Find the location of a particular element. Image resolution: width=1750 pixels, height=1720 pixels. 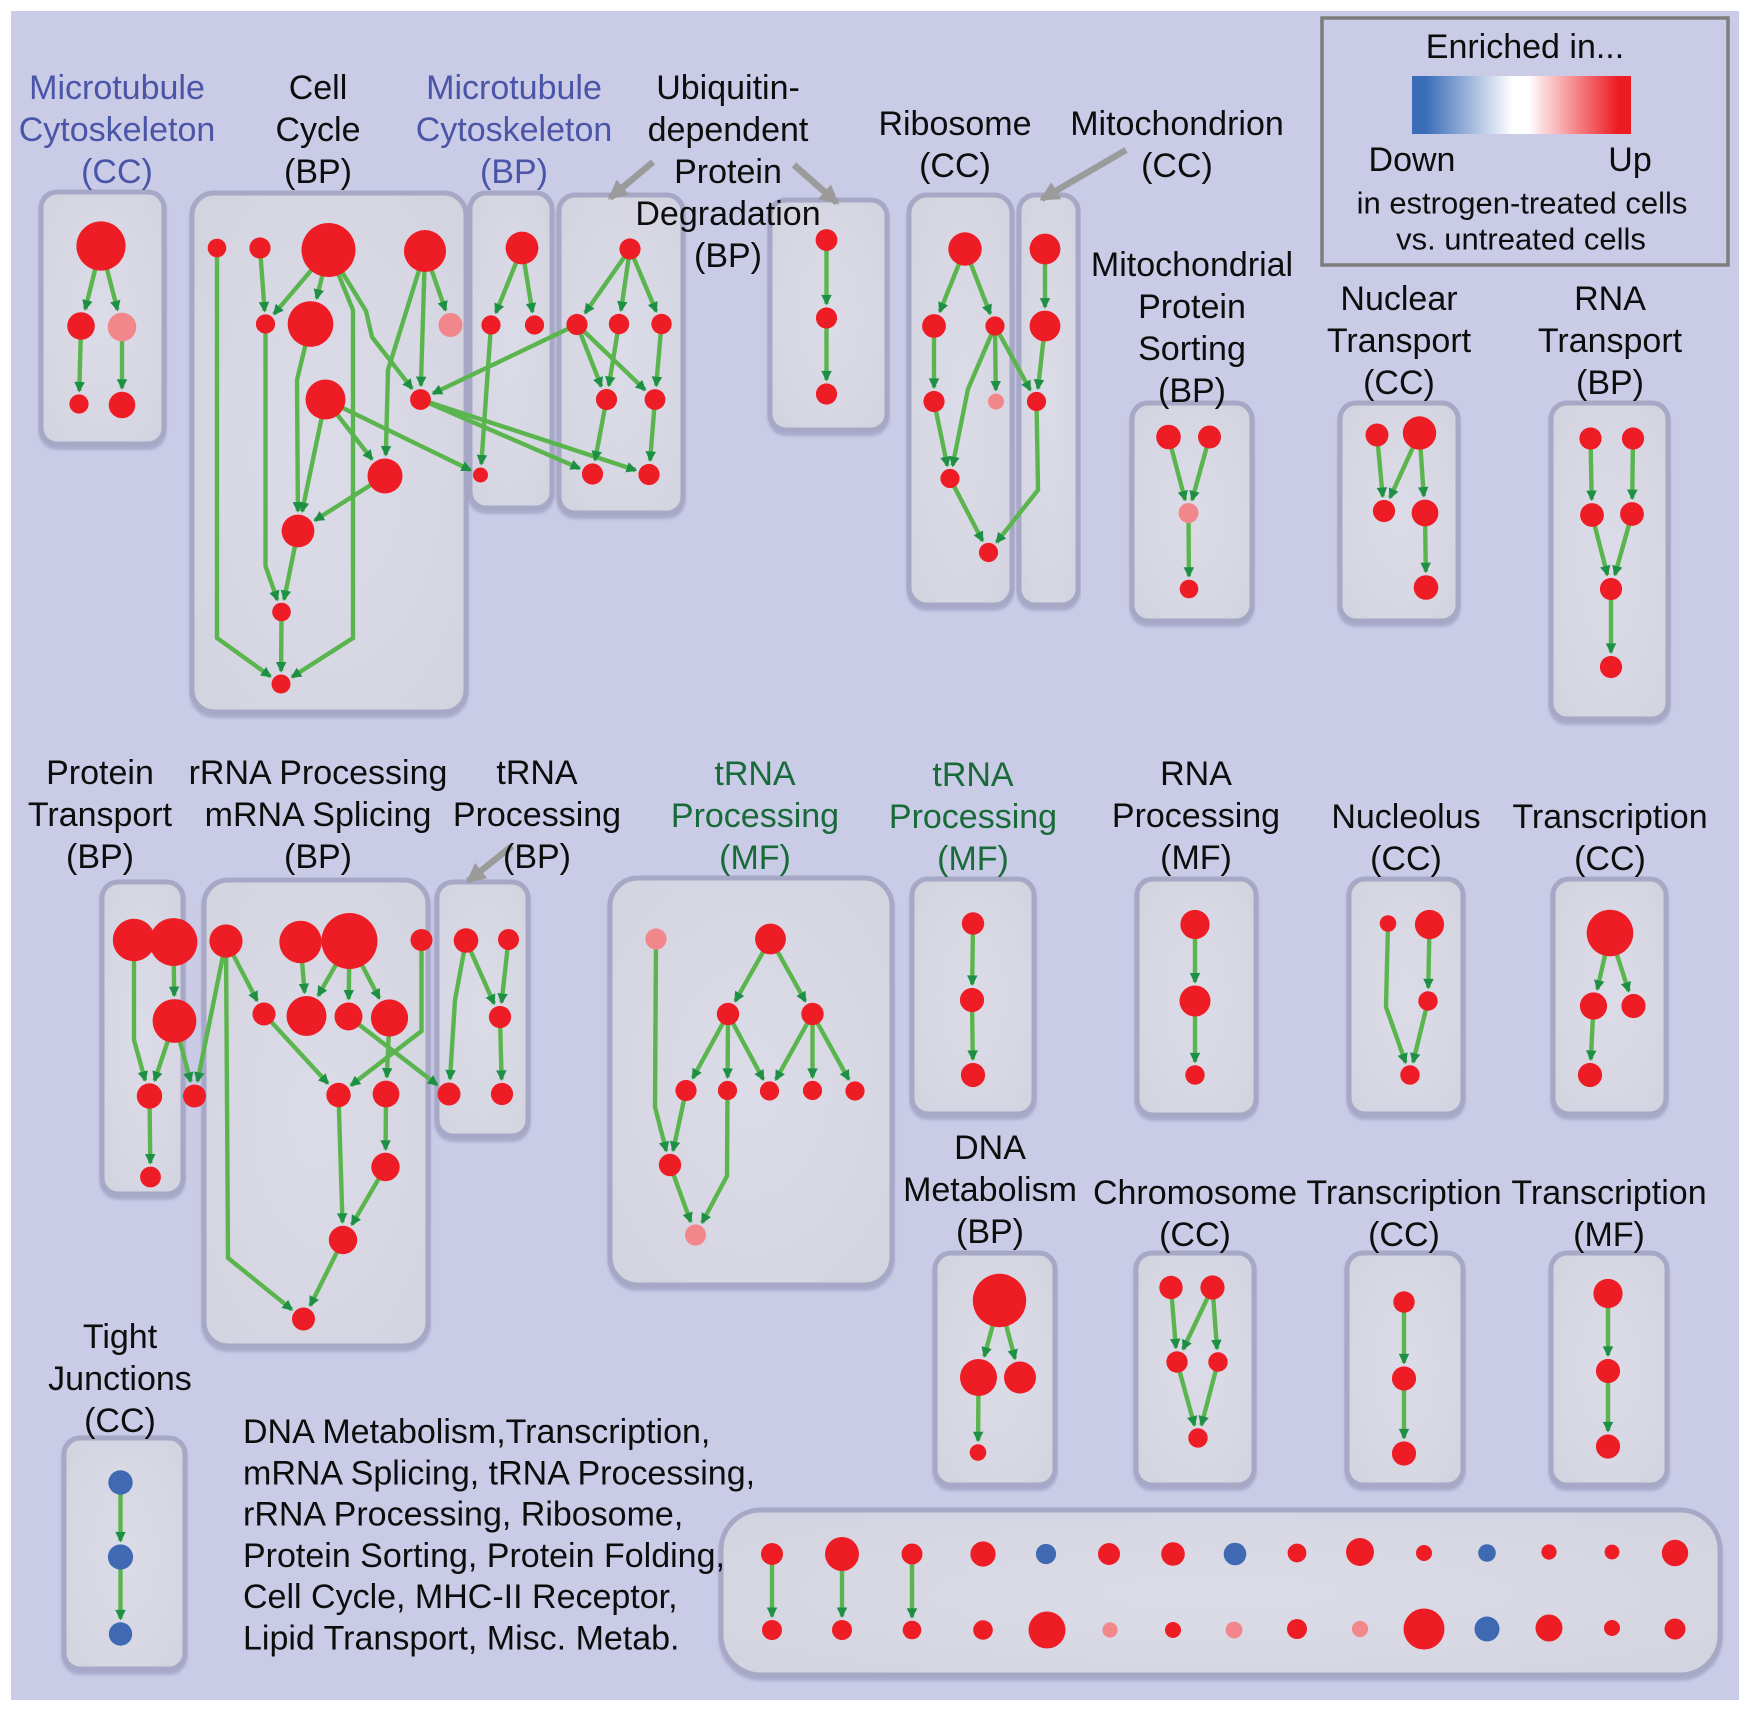

svg-text: Cell is located at coordinates (318, 88).